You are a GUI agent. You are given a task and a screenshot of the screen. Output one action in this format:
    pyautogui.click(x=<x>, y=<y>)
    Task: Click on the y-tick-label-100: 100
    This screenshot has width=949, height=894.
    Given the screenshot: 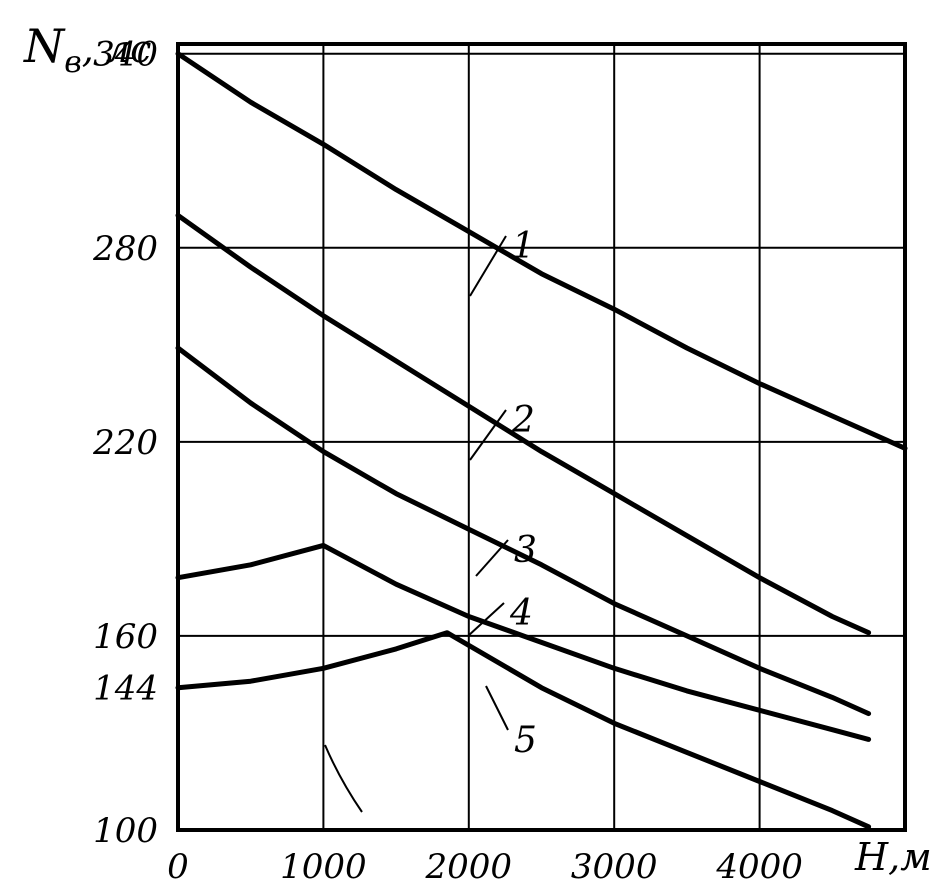 What is the action you would take?
    pyautogui.click(x=125, y=831)
    